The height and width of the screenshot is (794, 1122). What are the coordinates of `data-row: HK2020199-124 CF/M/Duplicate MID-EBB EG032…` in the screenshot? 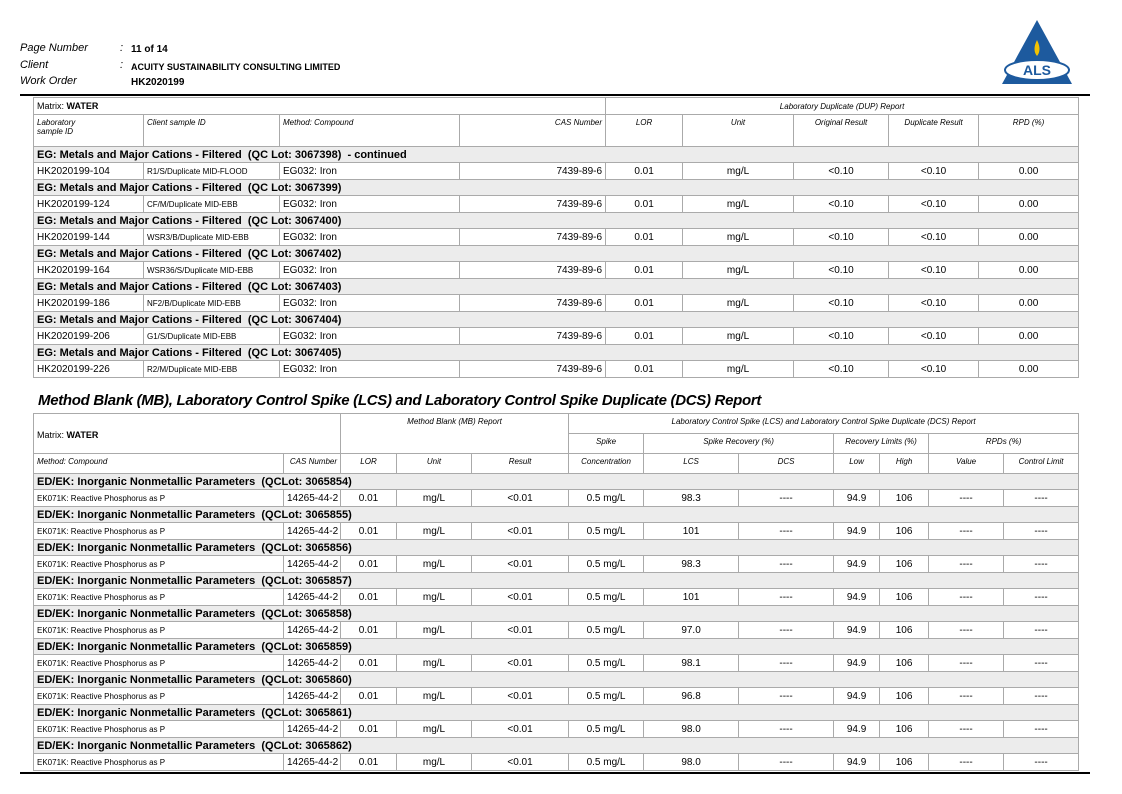 It's located at (556, 204).